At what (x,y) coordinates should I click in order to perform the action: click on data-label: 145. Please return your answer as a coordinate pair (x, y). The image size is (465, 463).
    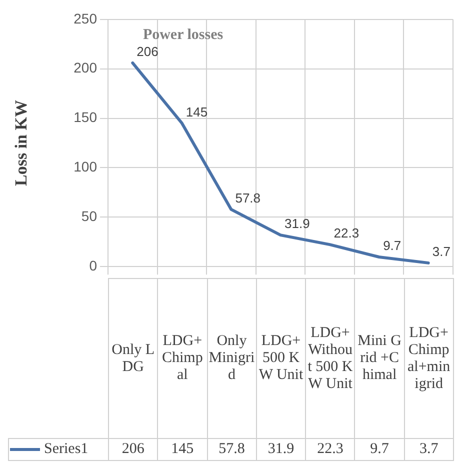
    Looking at the image, I should click on (183, 449).